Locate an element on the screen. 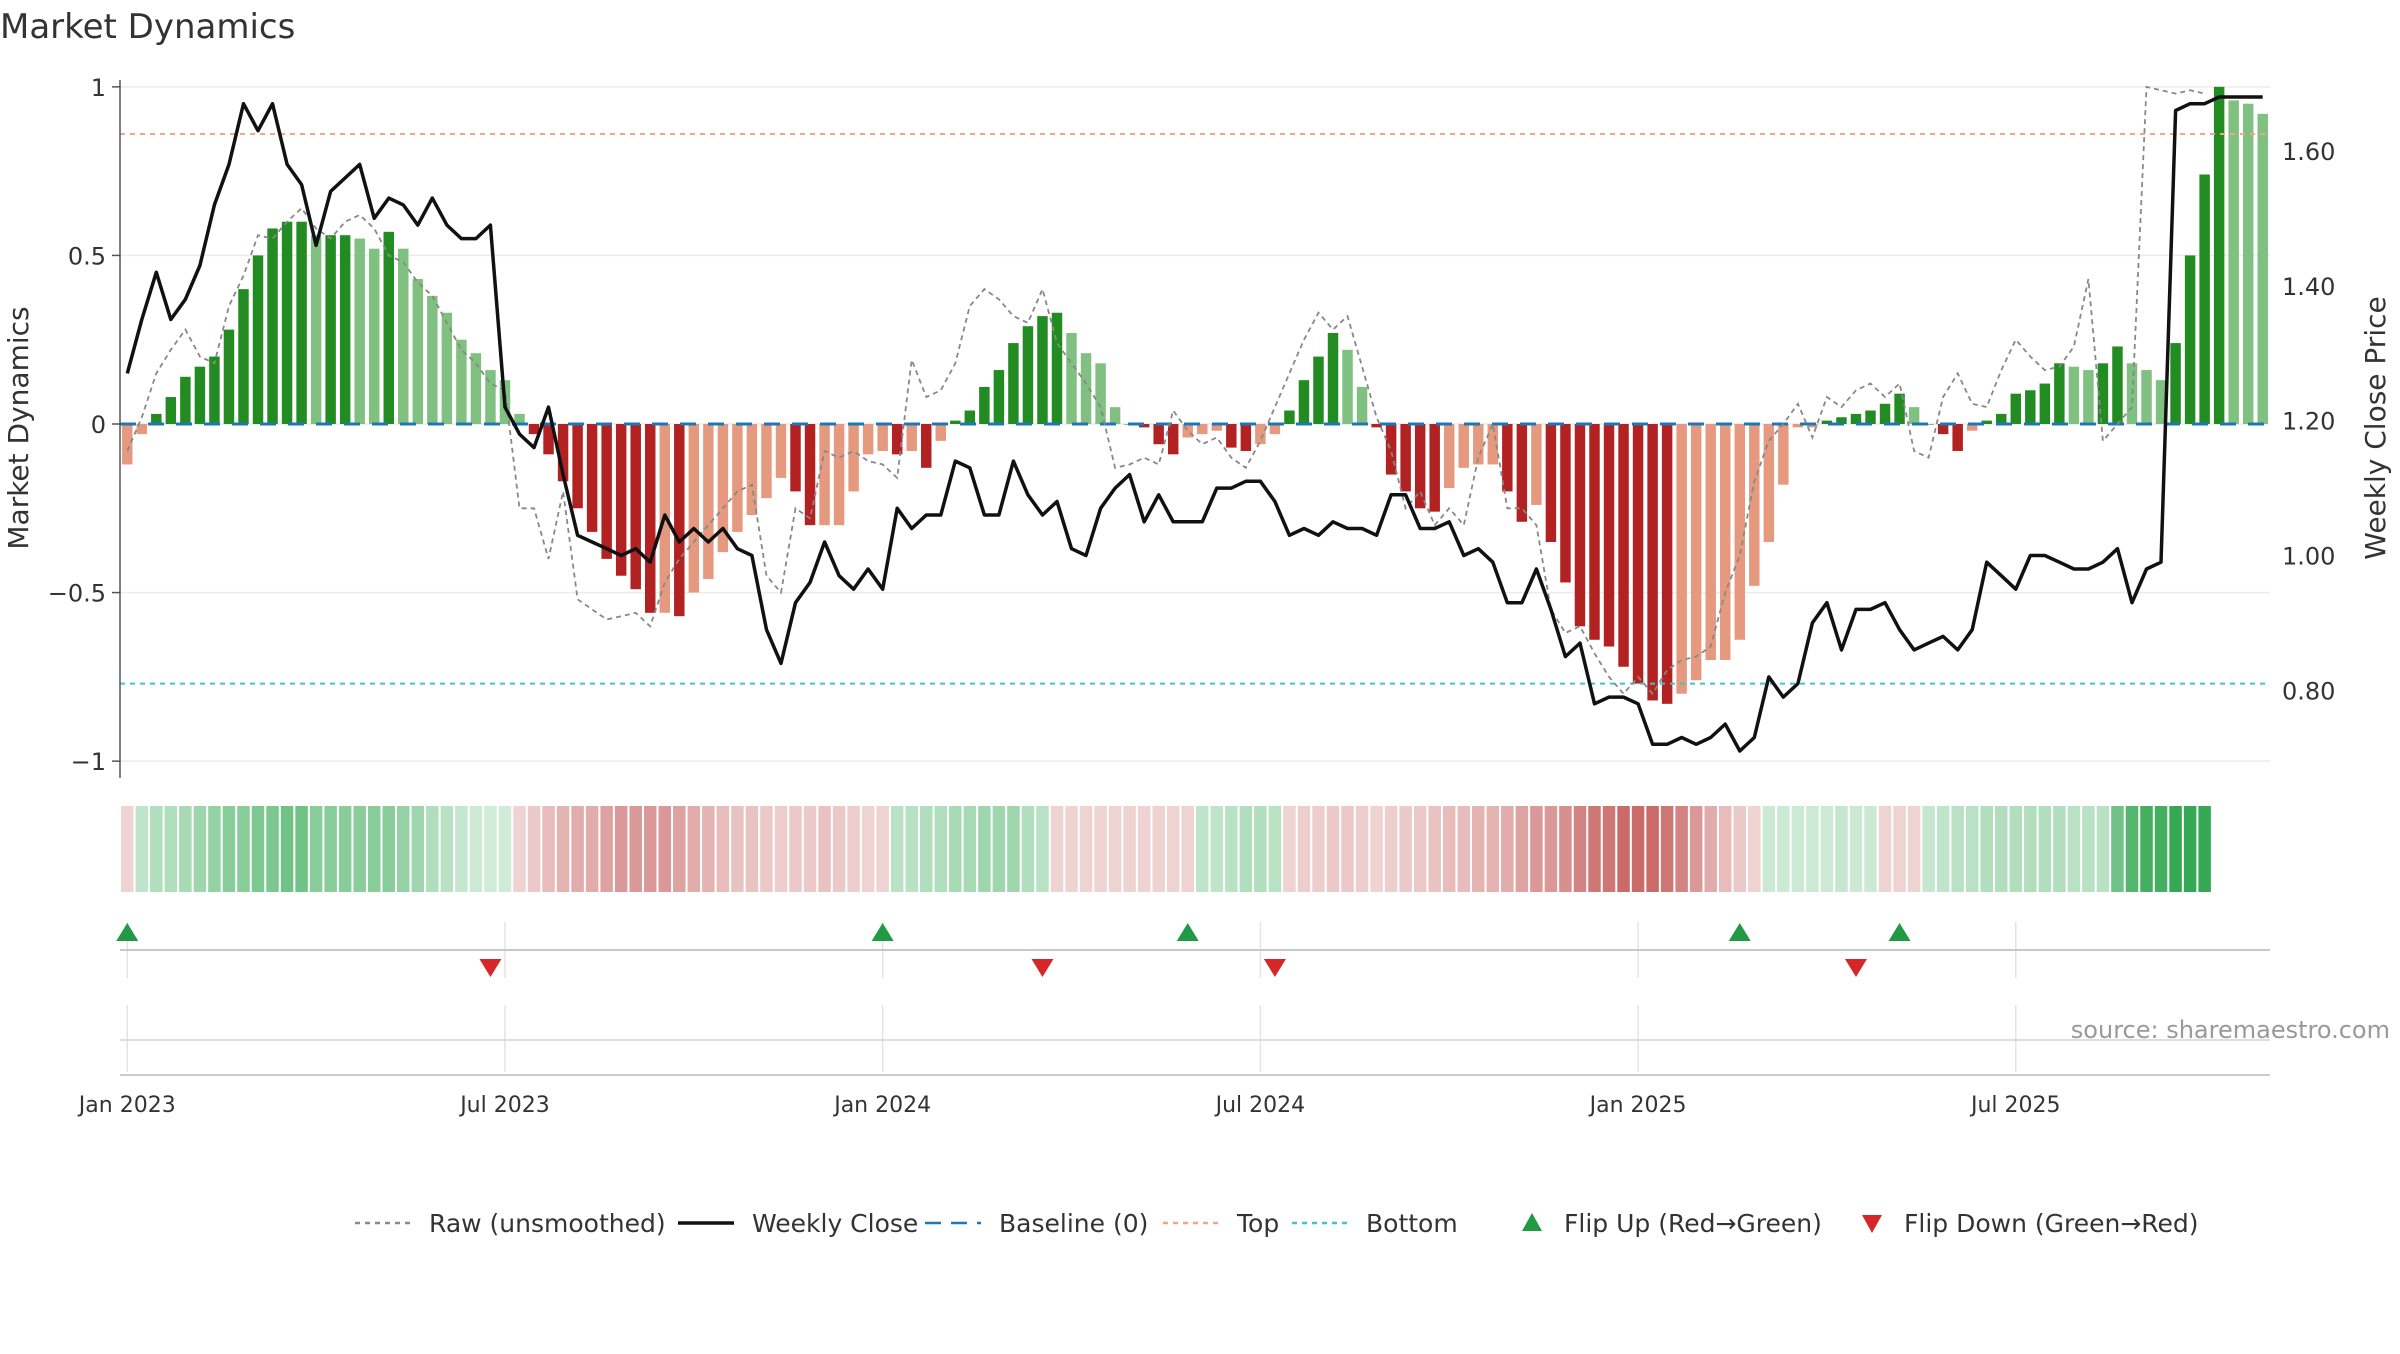 Image resolution: width=2400 pixels, height=1354 pixels. flip-down-marker is located at coordinates (1042, 968).